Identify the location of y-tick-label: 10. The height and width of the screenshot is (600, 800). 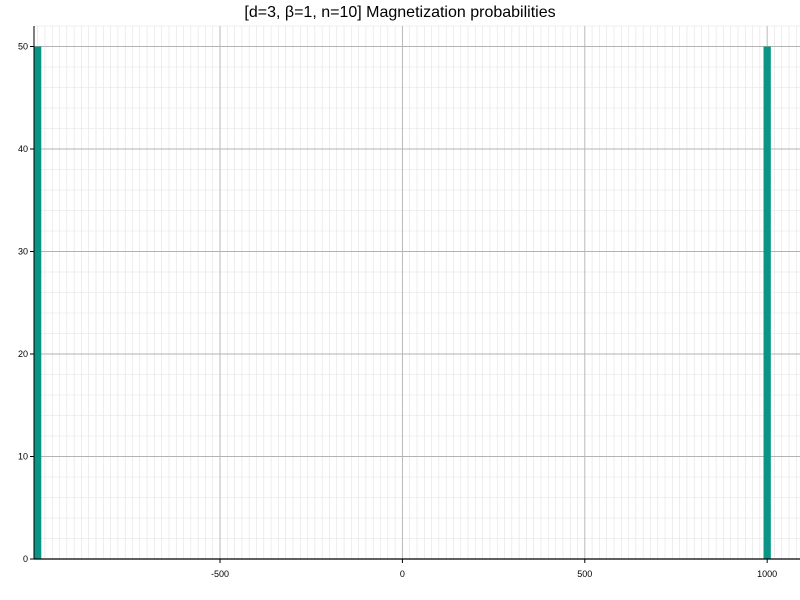
(23, 457).